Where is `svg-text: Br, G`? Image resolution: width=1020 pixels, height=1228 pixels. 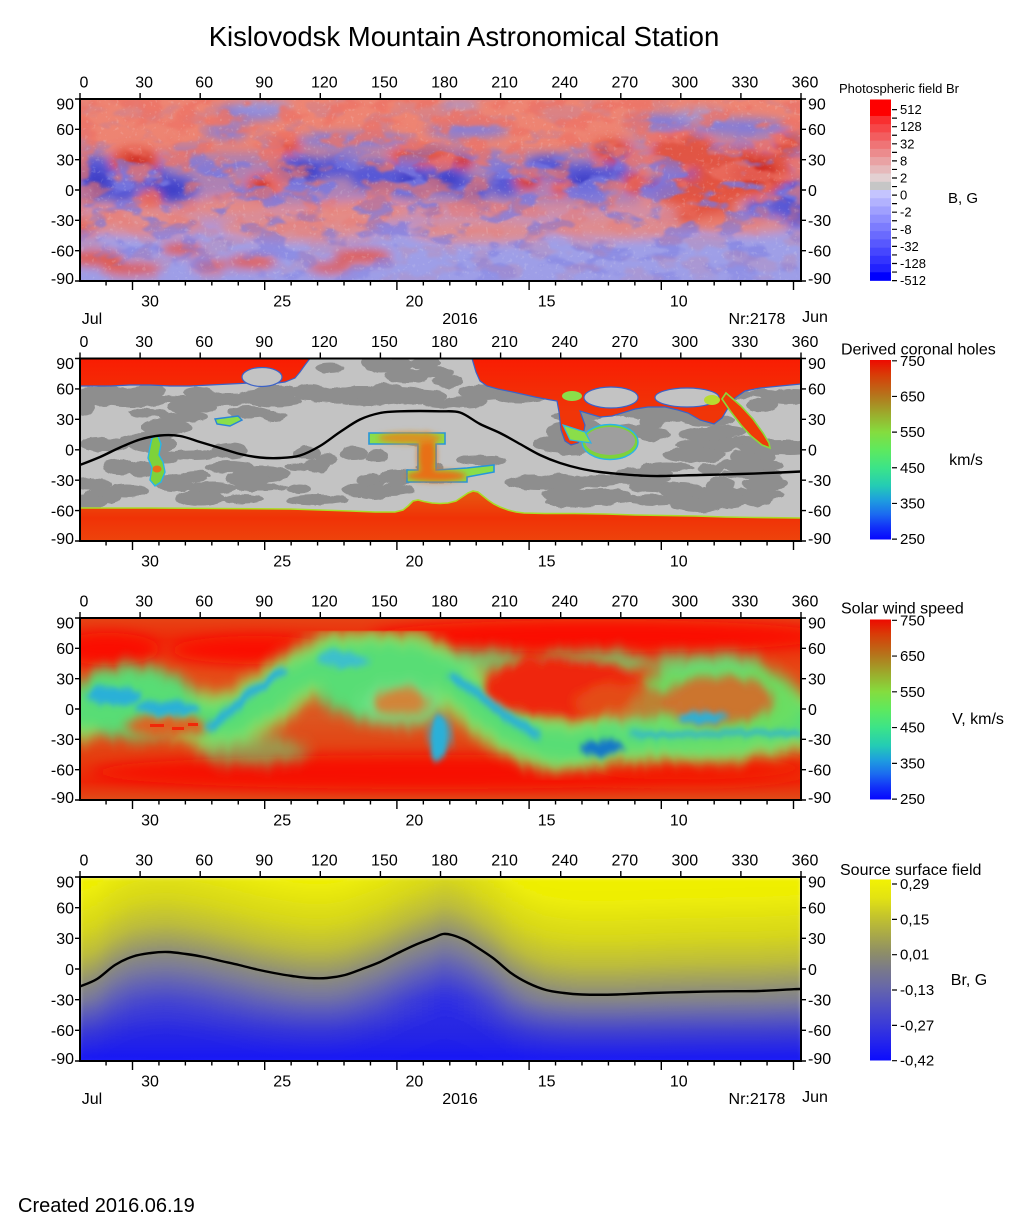
svg-text: Br, G is located at coordinates (969, 980).